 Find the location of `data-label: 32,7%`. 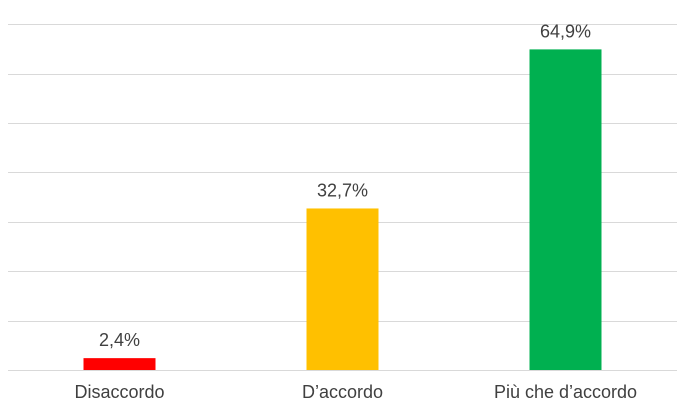

data-label: 32,7% is located at coordinates (342, 190).